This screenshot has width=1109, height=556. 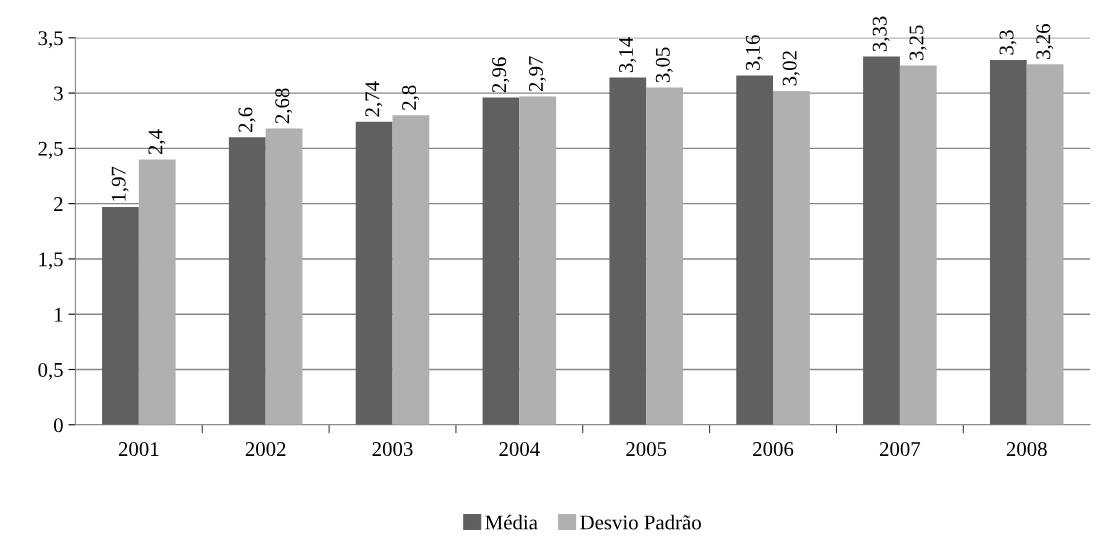 What do you see at coordinates (157, 142) in the screenshot?
I see `data-label: 2,4` at bounding box center [157, 142].